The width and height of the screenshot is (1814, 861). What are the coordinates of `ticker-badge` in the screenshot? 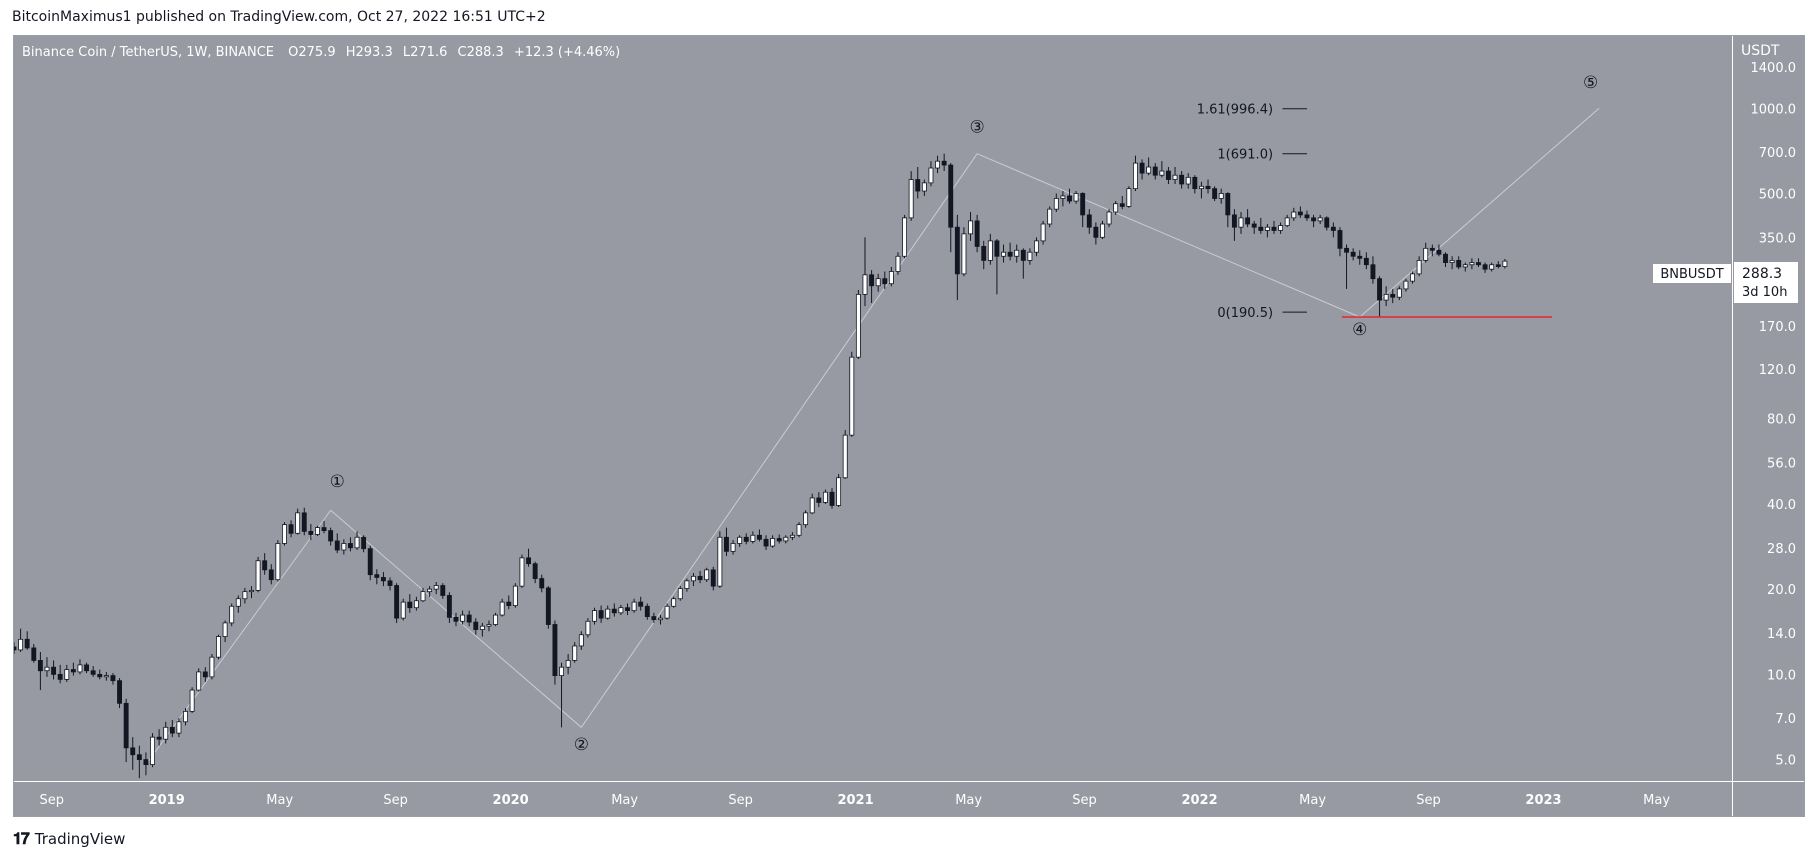 It's located at (1692, 273).